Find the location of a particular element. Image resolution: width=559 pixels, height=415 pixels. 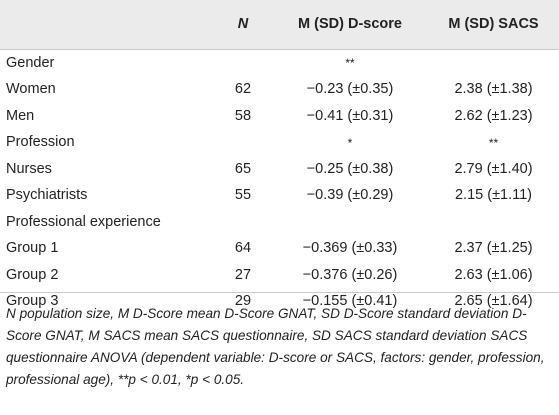

row-label: Profession is located at coordinates (40, 142).